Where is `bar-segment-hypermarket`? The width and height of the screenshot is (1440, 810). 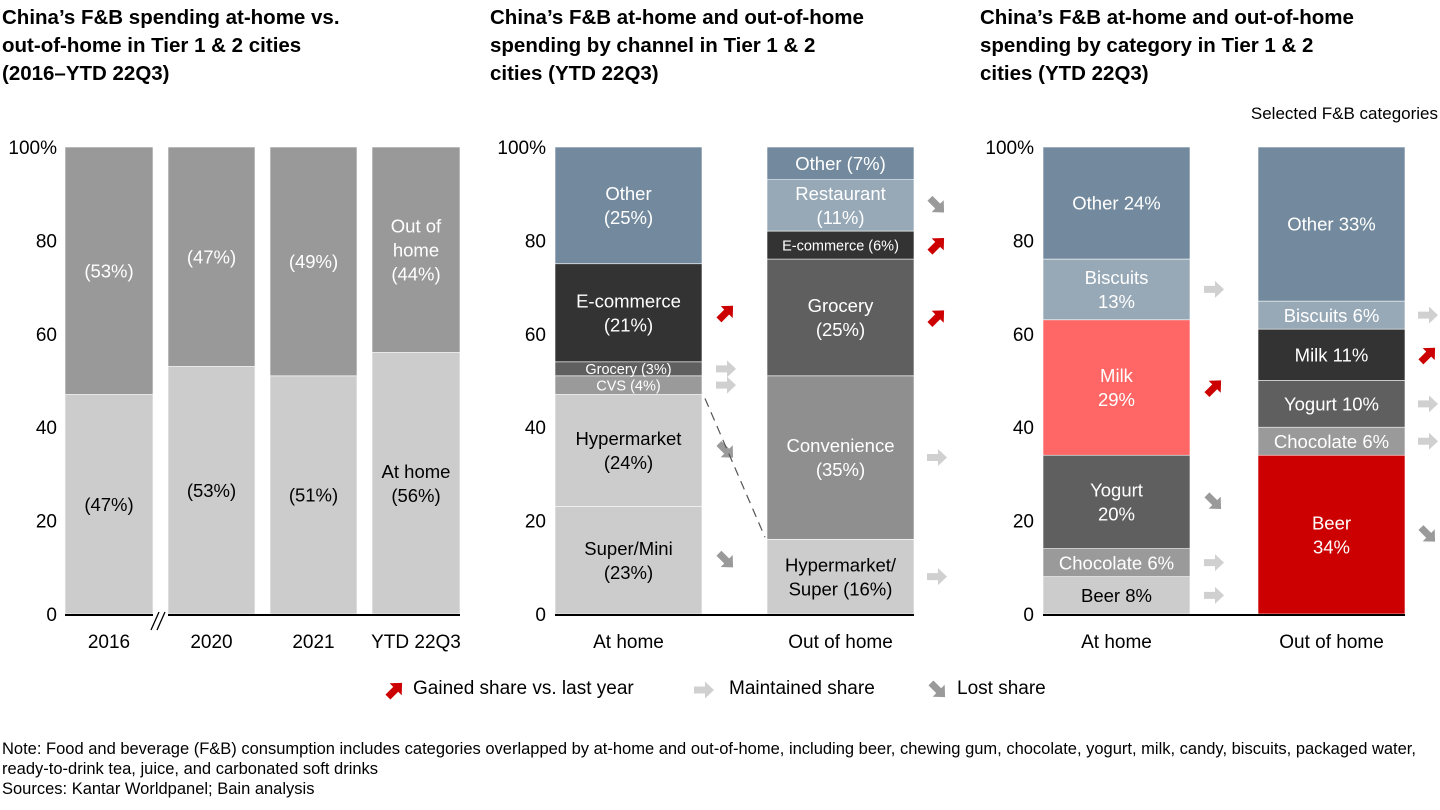
bar-segment-hypermarket is located at coordinates (628, 450).